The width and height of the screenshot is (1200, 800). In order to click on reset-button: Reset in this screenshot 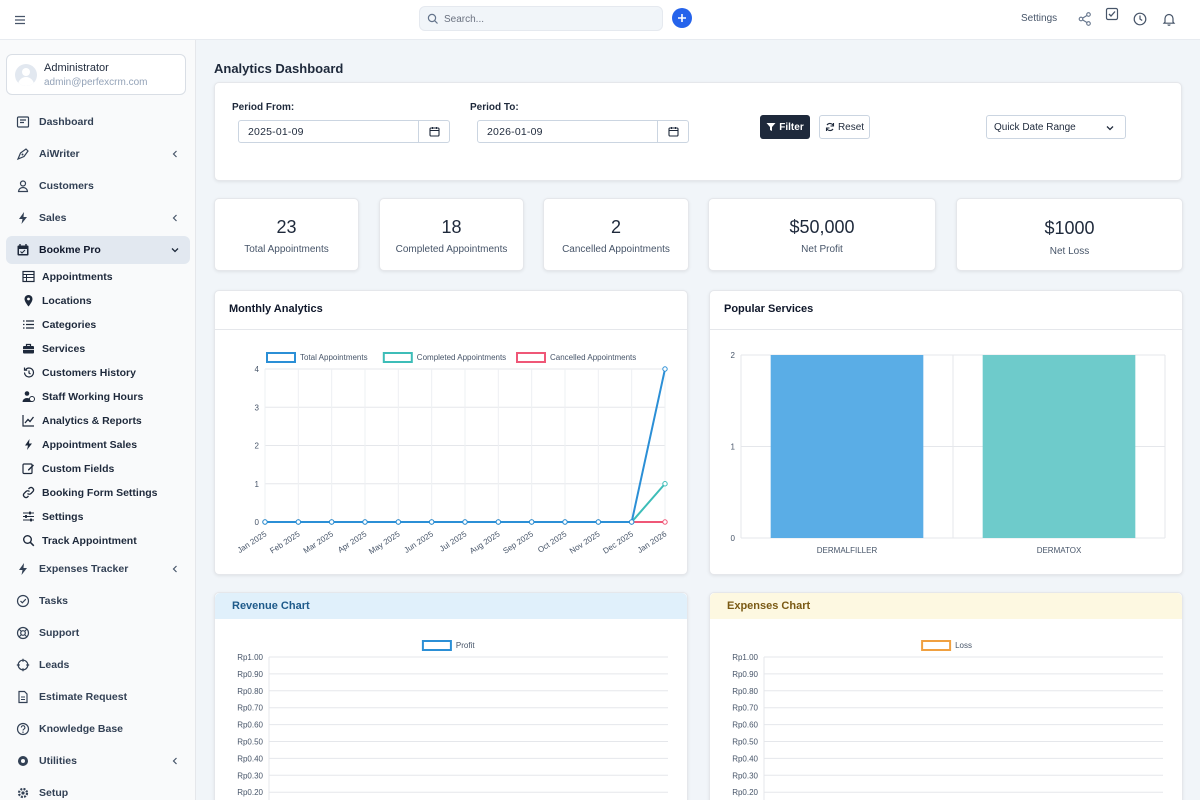, I will do `click(844, 127)`.